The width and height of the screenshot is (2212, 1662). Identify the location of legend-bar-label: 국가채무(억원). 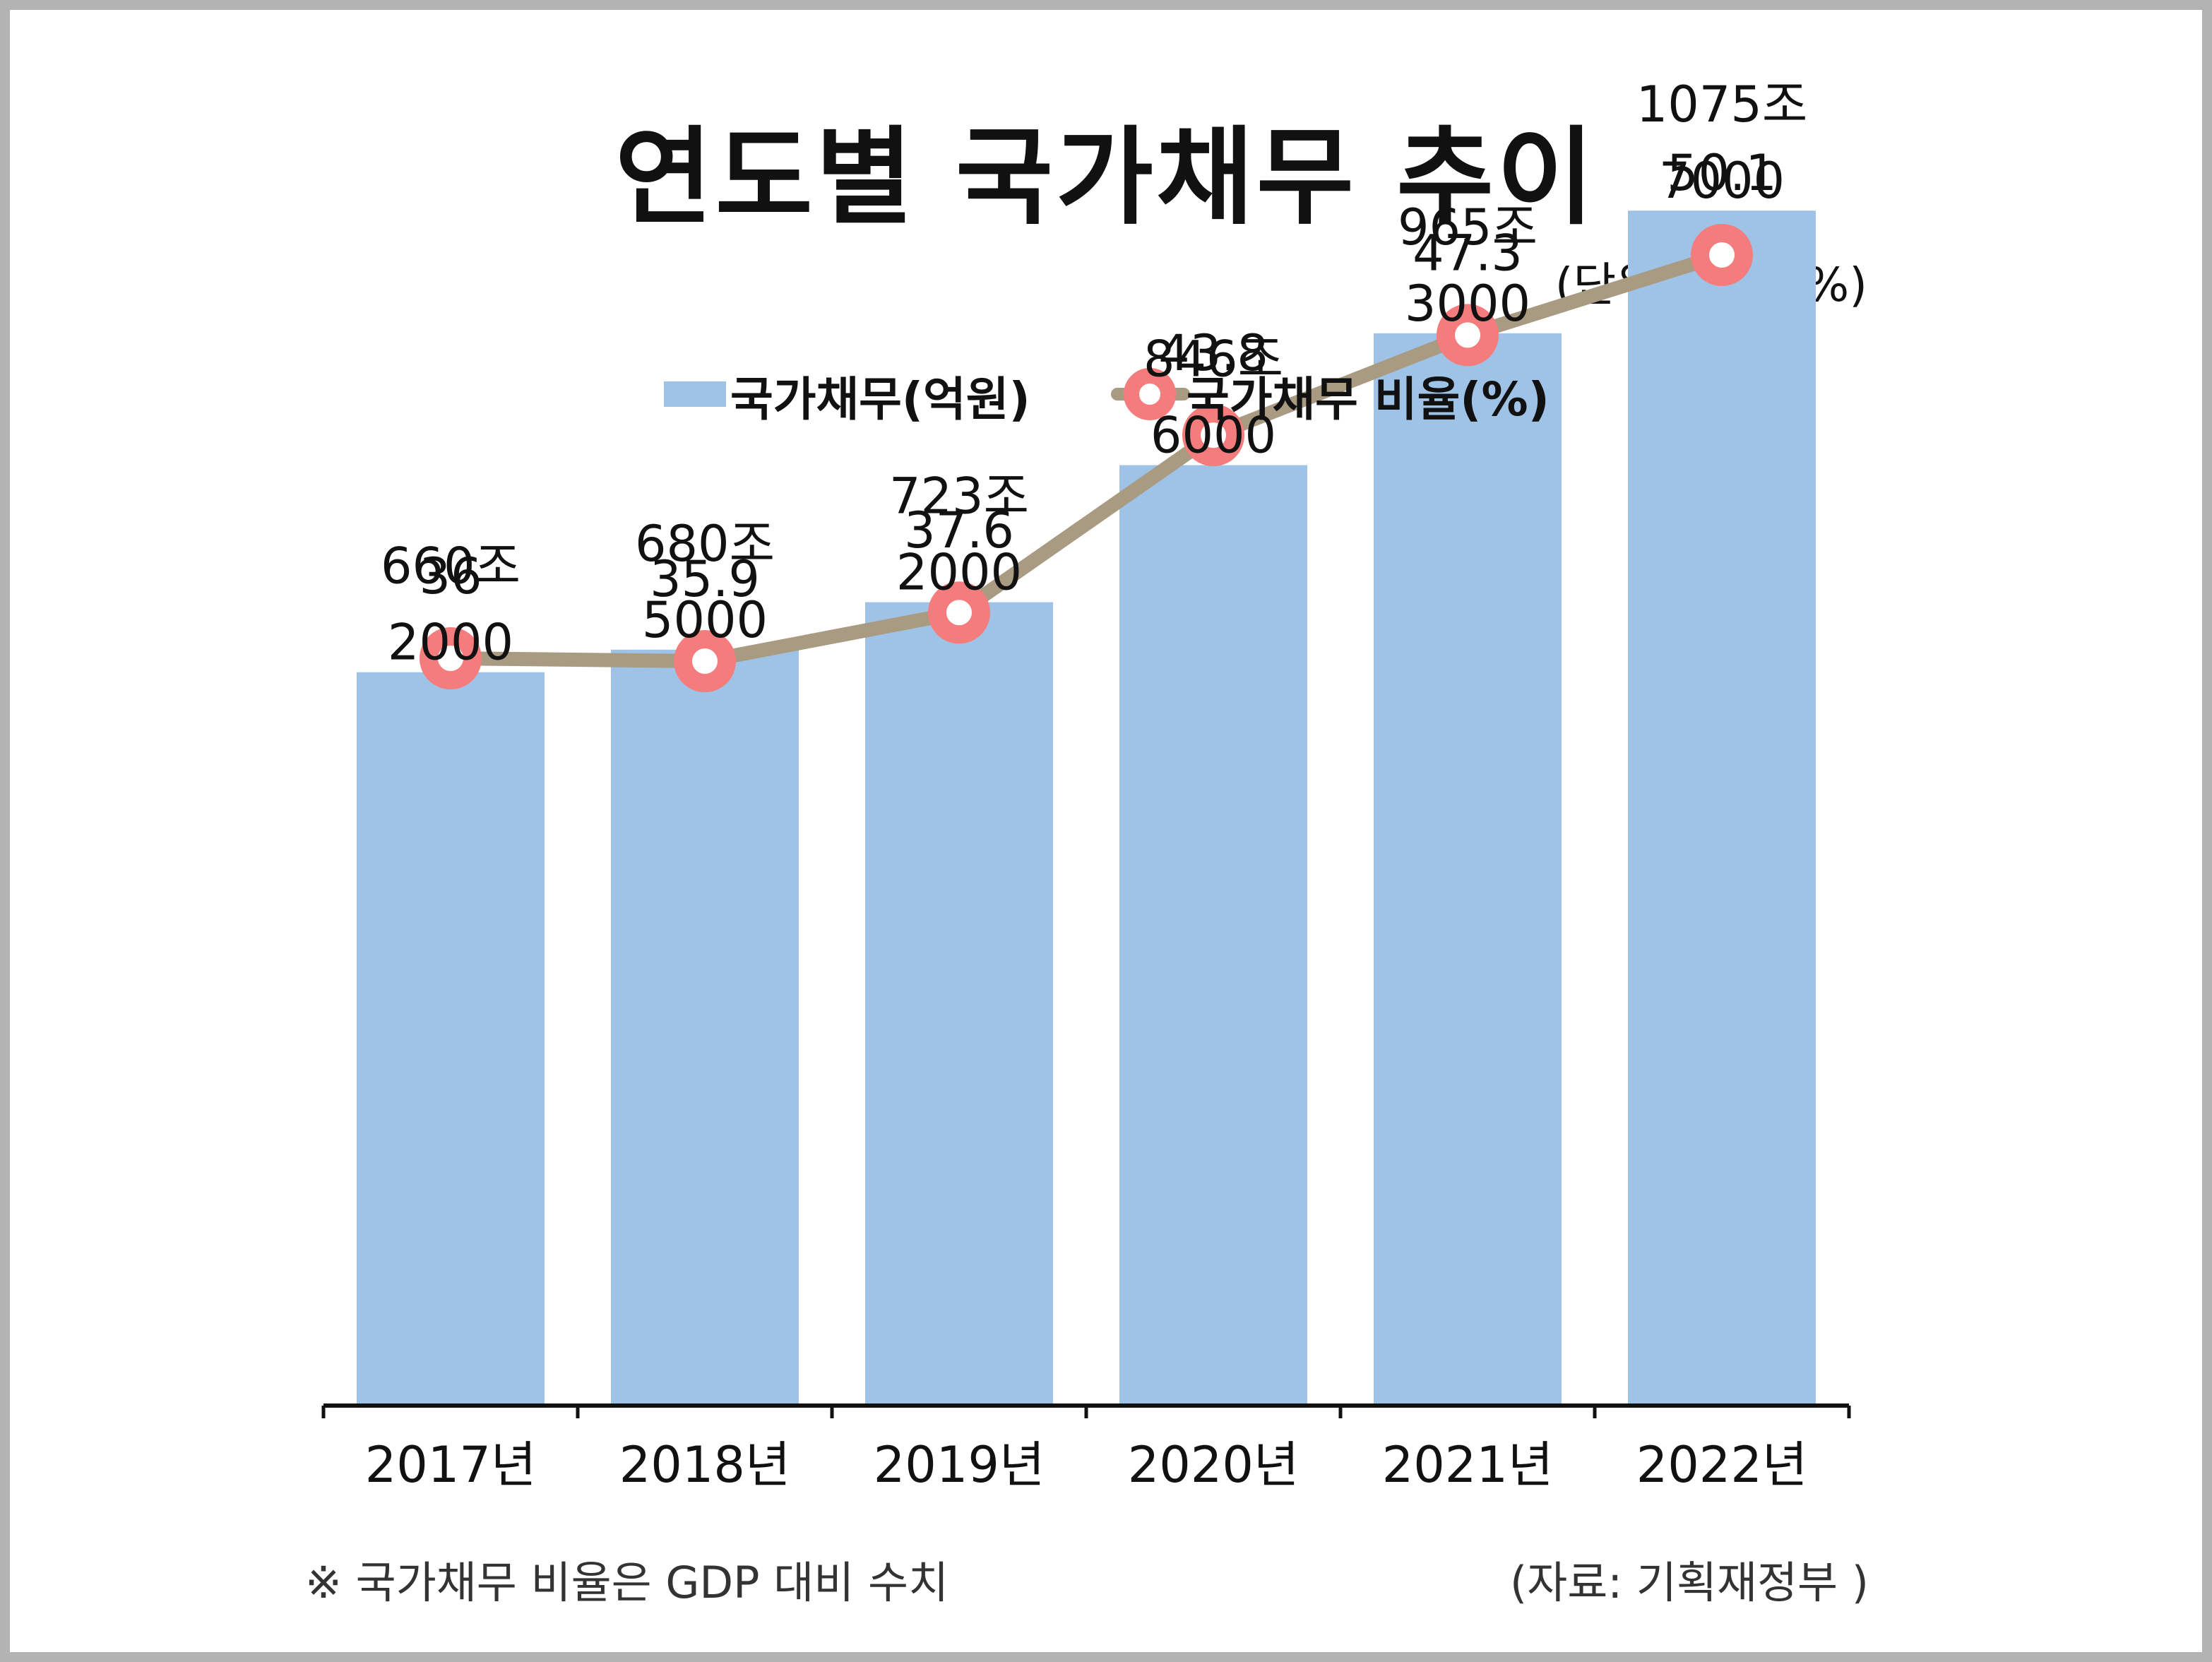
(880, 399).